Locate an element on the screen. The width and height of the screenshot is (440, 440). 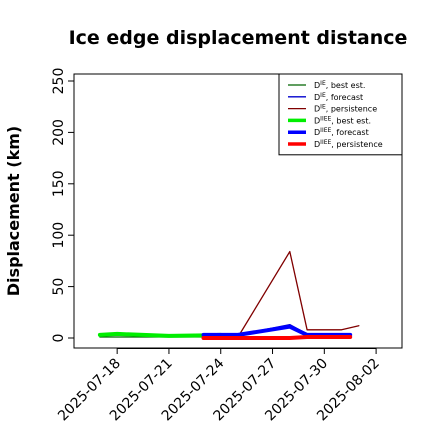
legend-label-1: DIE, forecast is located at coordinates (338, 97).